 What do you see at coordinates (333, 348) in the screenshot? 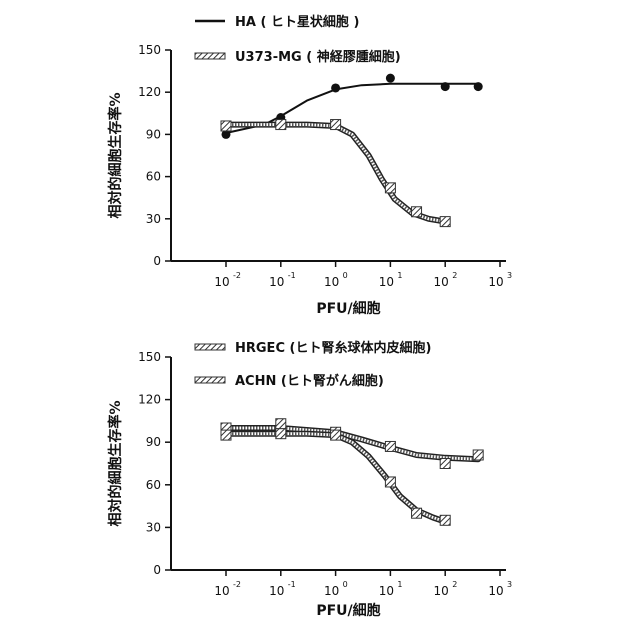
I see `legend-label: HRGEC (ヒト腎糸球体内皮細胞)` at bounding box center [333, 348].